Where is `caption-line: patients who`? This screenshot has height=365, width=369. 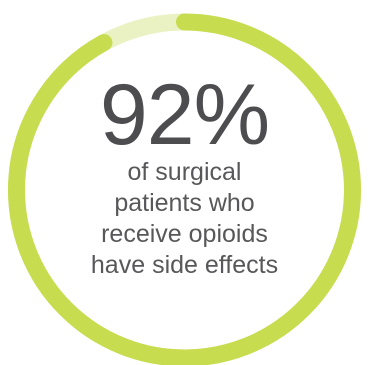 caption-line: patients who is located at coordinates (184, 203).